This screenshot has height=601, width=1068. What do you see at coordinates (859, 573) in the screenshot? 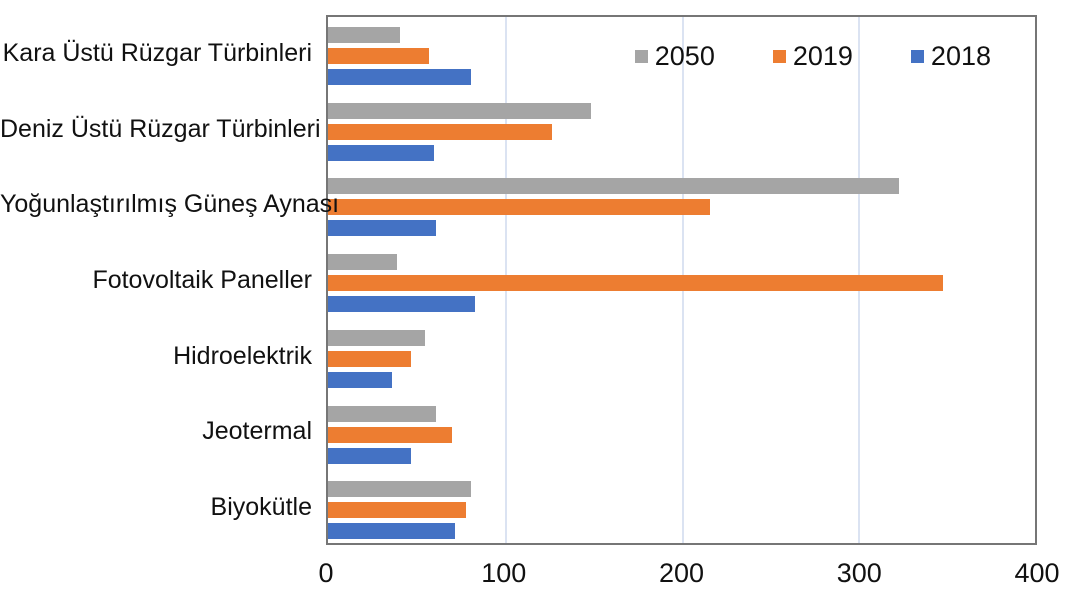
I see `x-tick-300: 300` at bounding box center [859, 573].